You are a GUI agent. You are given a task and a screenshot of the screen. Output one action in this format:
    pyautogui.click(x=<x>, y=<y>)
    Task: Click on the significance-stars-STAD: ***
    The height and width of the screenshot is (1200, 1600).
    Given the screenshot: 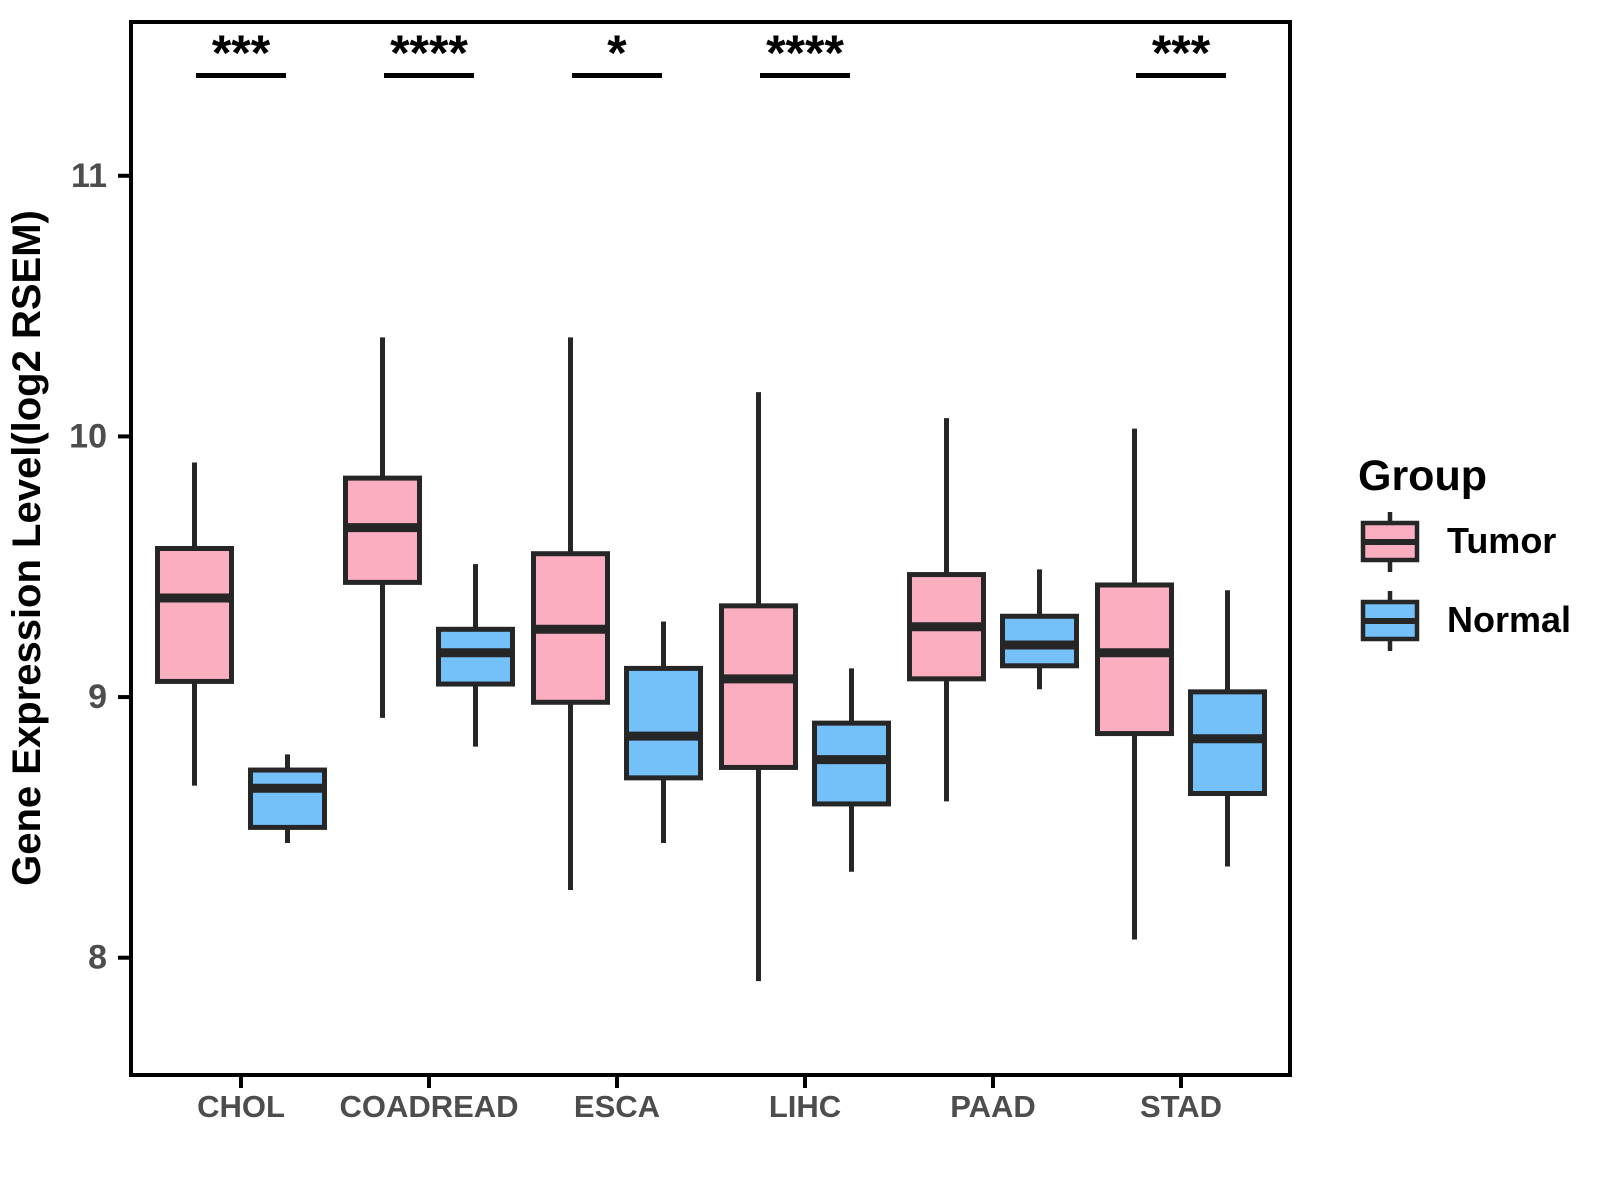 What is the action you would take?
    pyautogui.click(x=1181, y=53)
    